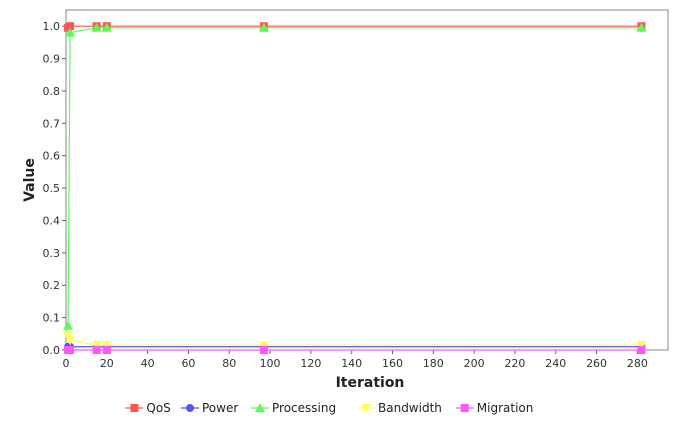 This screenshot has width=680, height=424. Describe the element at coordinates (52, 220) in the screenshot. I see `y-tick-label: 0.4` at that location.